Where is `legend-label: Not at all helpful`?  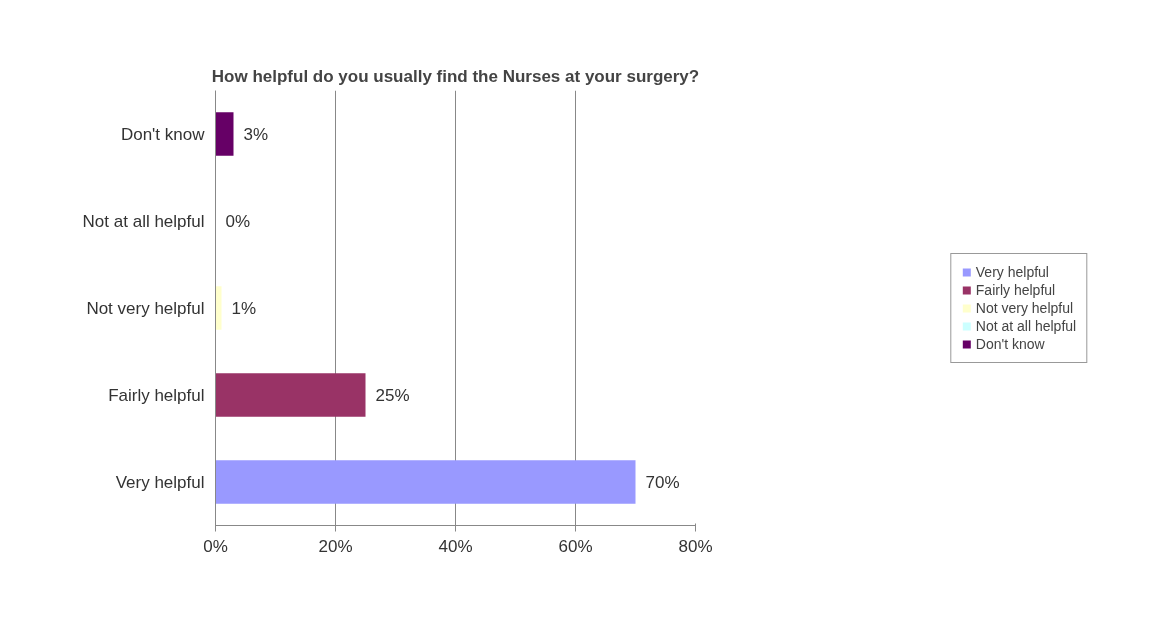 legend-label: Not at all helpful is located at coordinates (1026, 325).